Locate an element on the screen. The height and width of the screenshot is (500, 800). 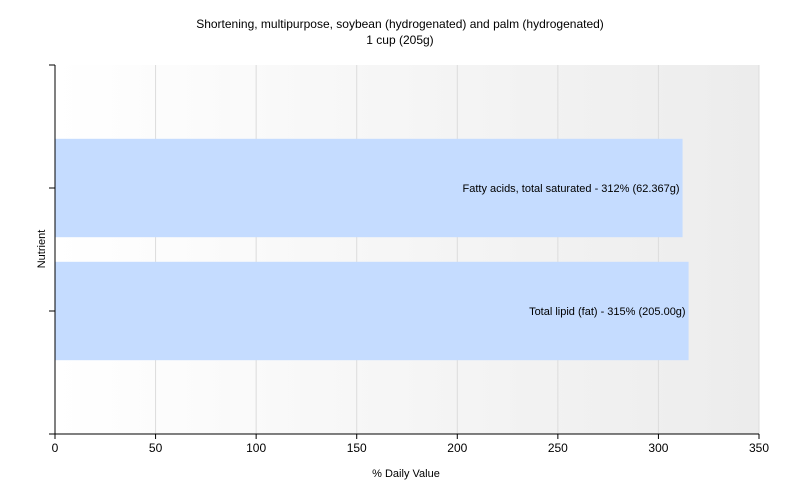
x-tick-label: 250 is located at coordinates (558, 448).